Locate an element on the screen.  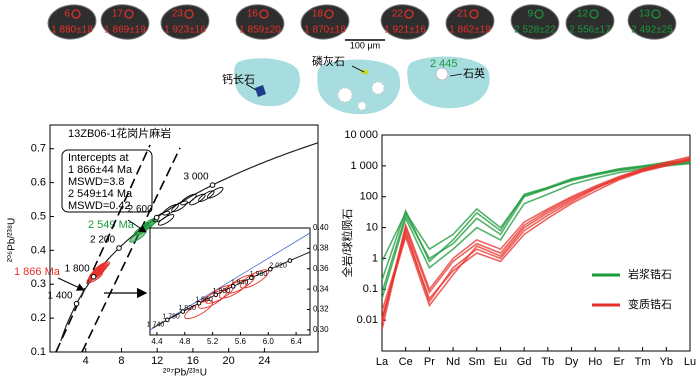
y-axis-label: 全岩/球粒陨石 is located at coordinates (347, 242).